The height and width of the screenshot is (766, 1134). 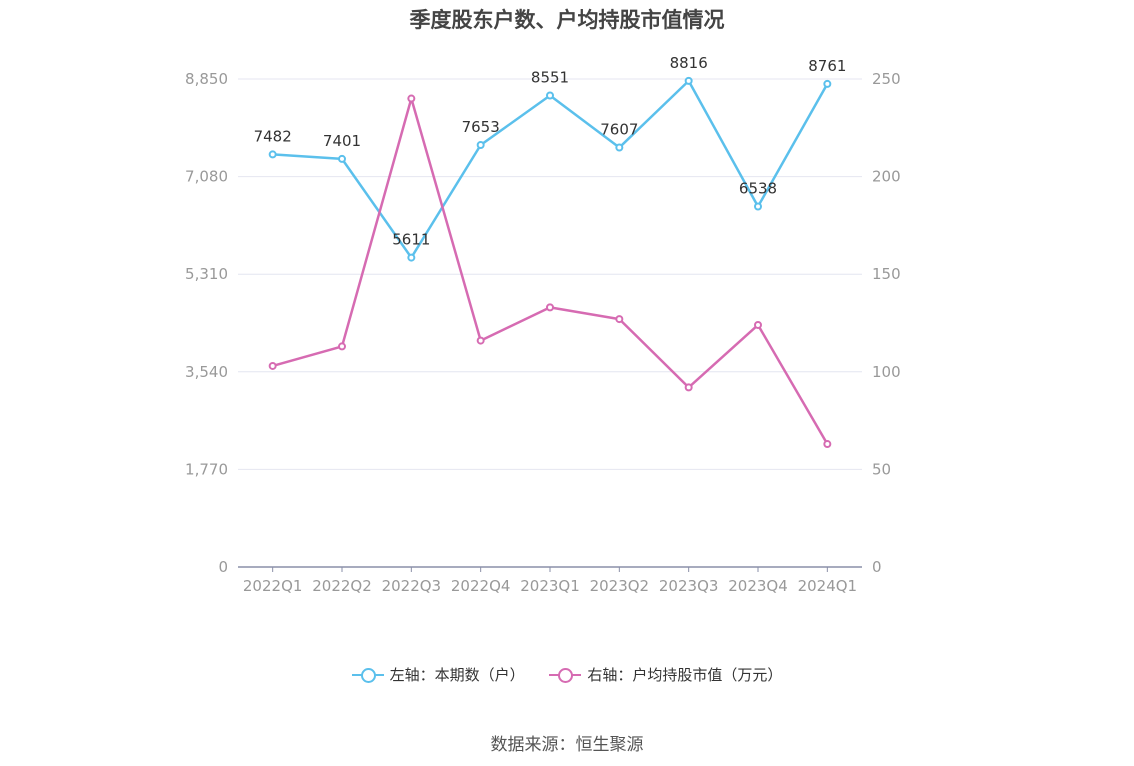 I want to click on data-source: 数据来源：恒生聚源, so click(x=567, y=745).